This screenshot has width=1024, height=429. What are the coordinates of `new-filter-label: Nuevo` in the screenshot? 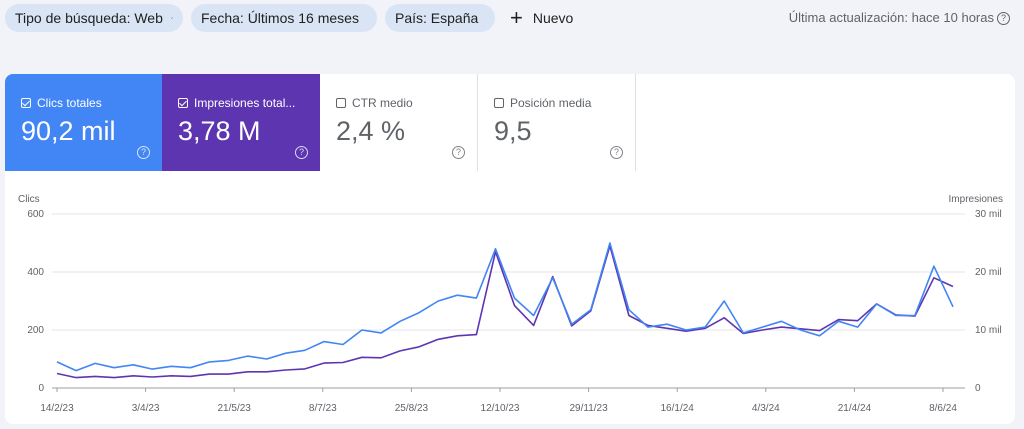 It's located at (553, 18).